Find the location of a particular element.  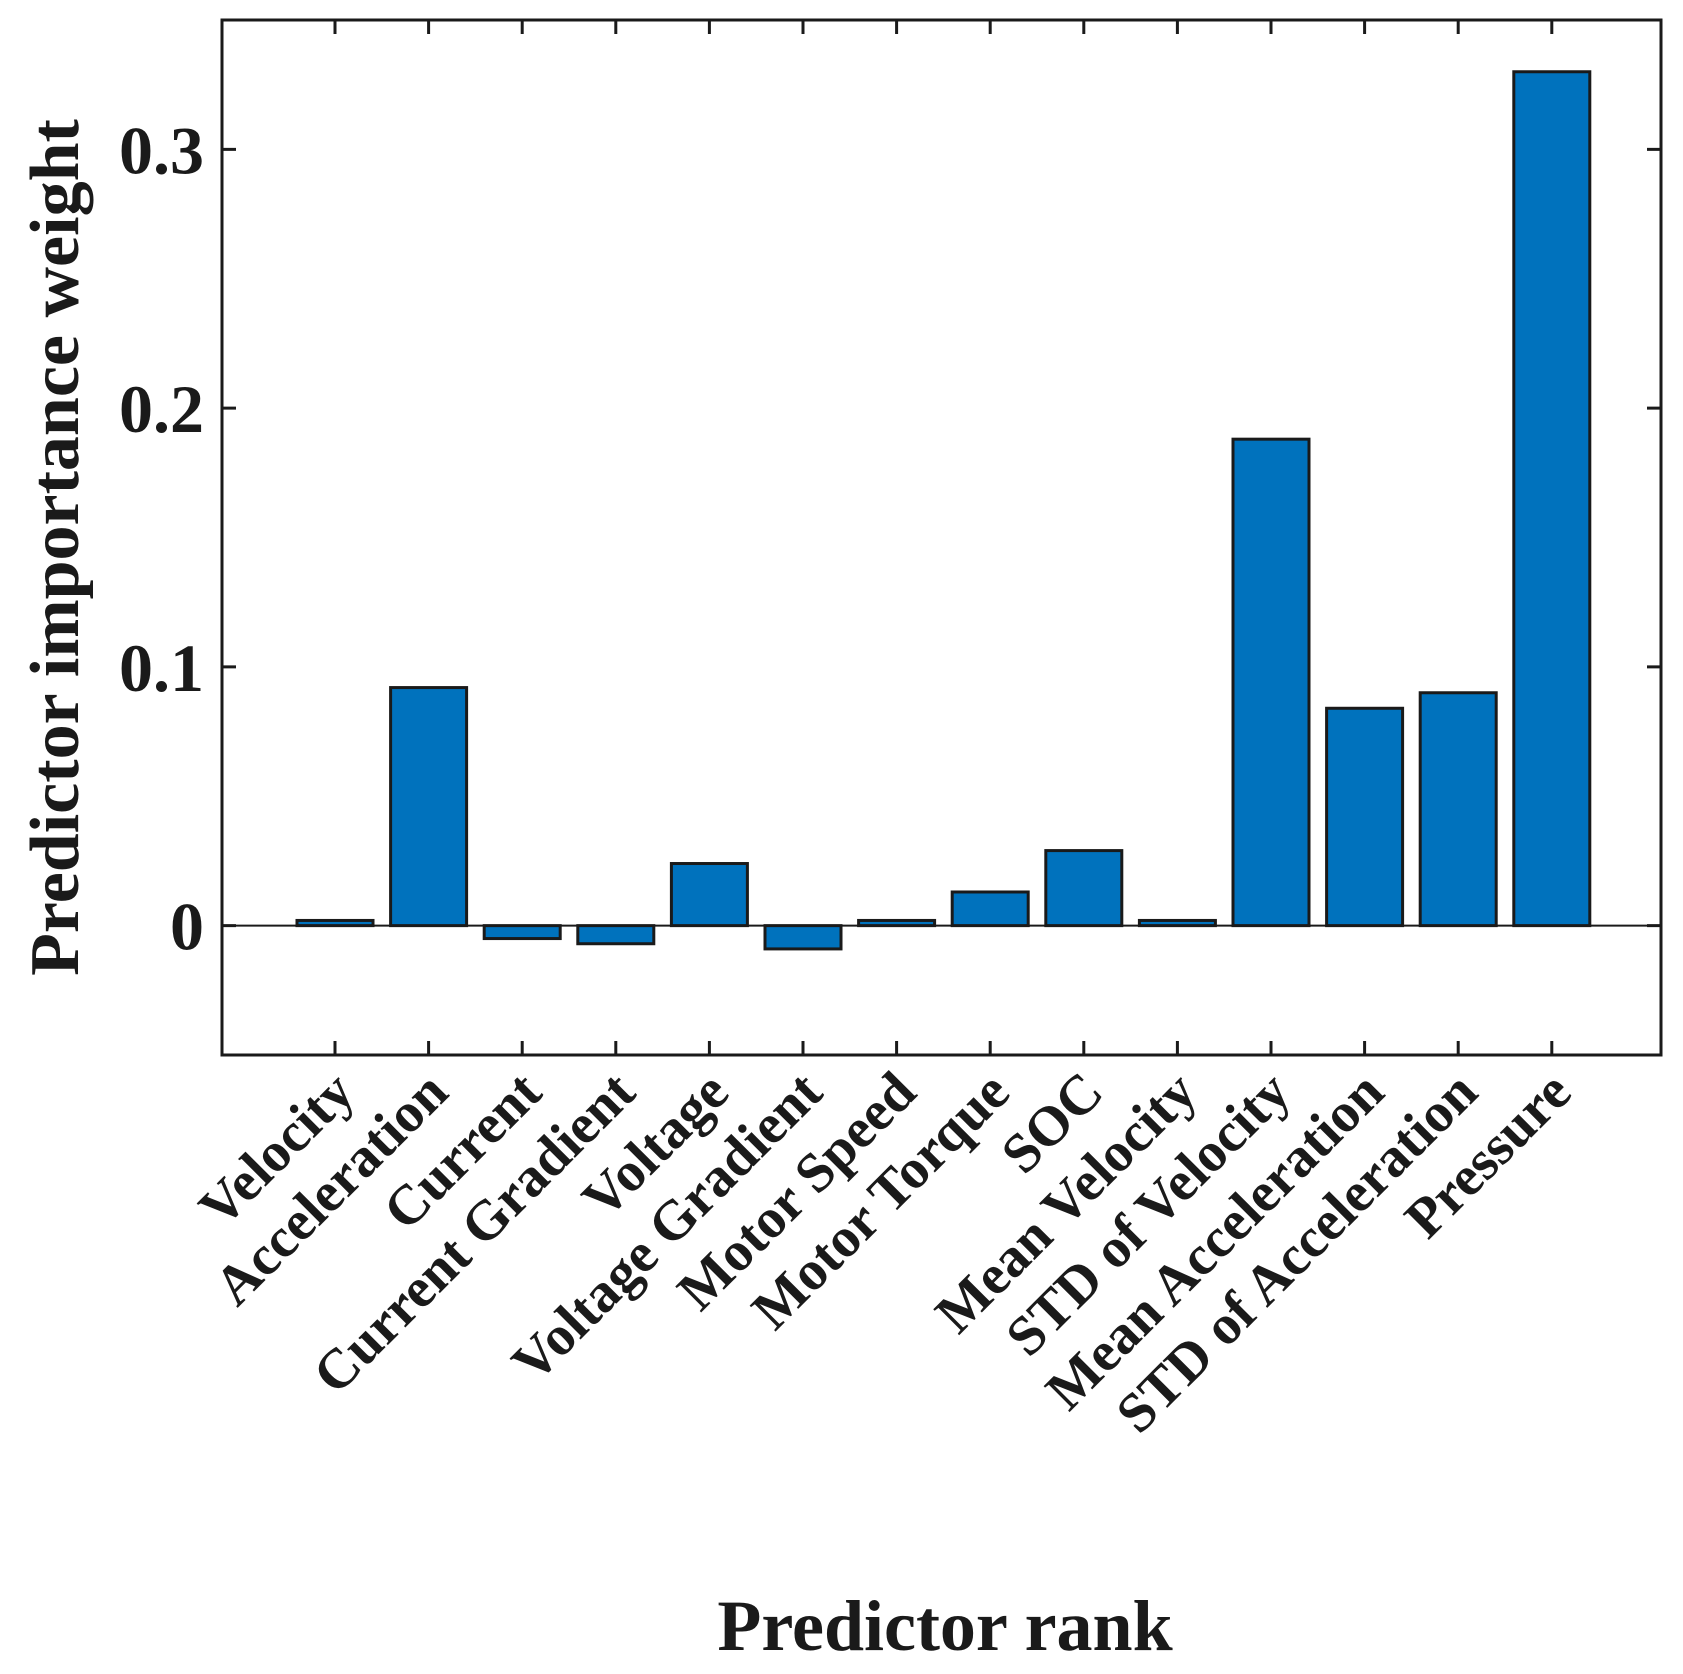

bar-std-of-acceleration is located at coordinates (1458, 809).